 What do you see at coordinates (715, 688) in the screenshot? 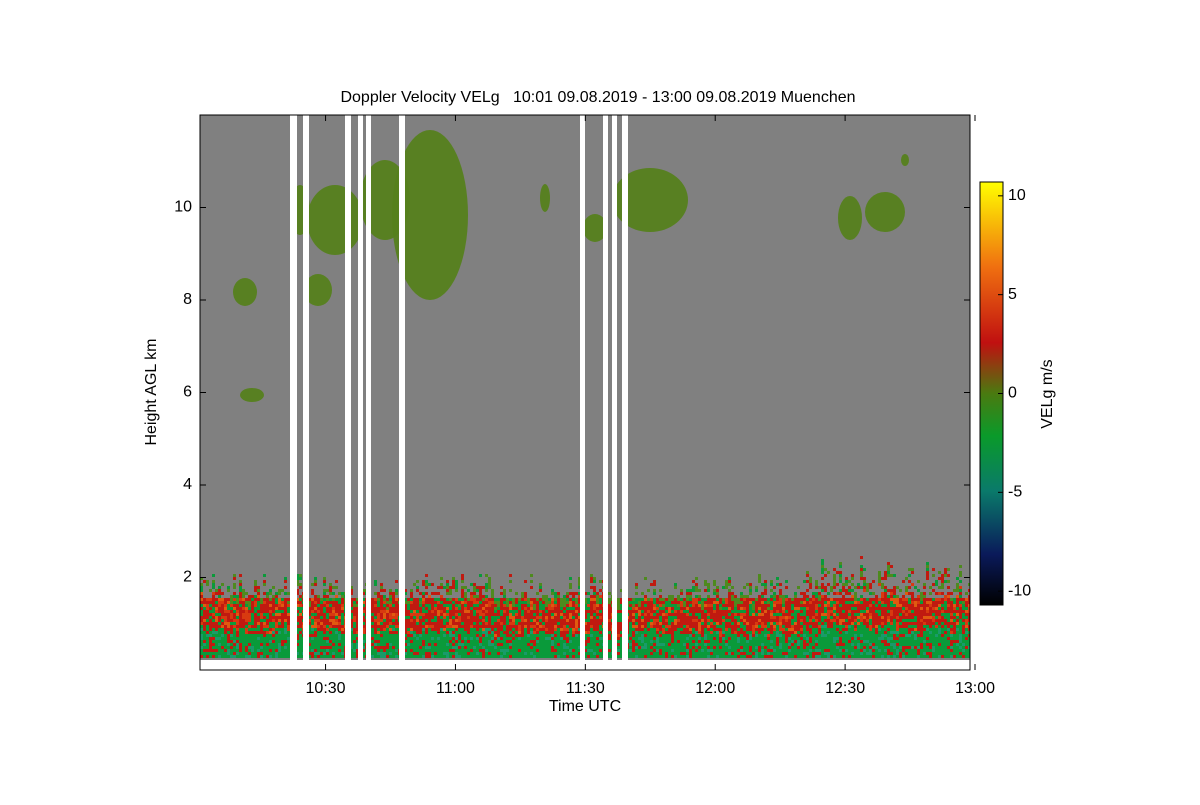
I see `x-tick-label: 12:00` at bounding box center [715, 688].